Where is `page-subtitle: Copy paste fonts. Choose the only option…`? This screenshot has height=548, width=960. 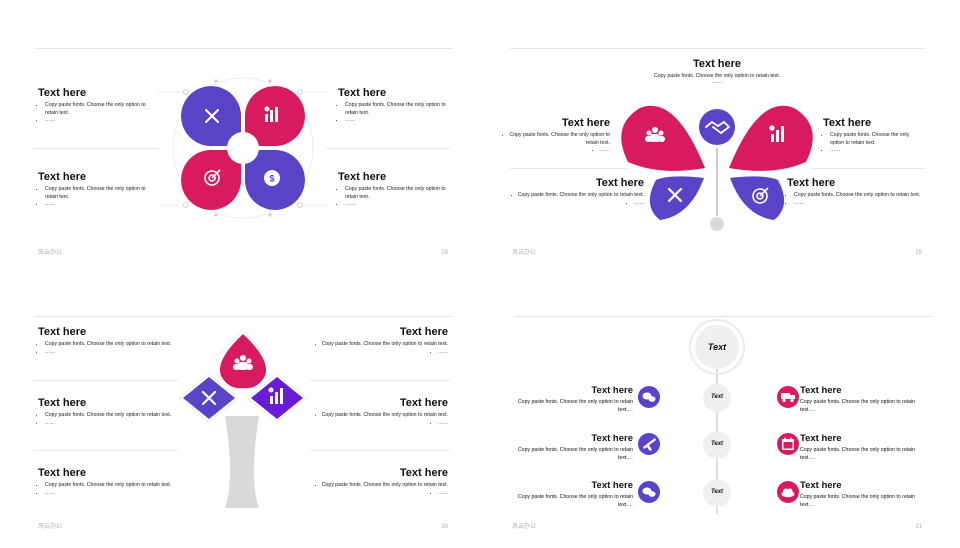 page-subtitle: Copy paste fonts. Choose the only option… is located at coordinates (717, 76).